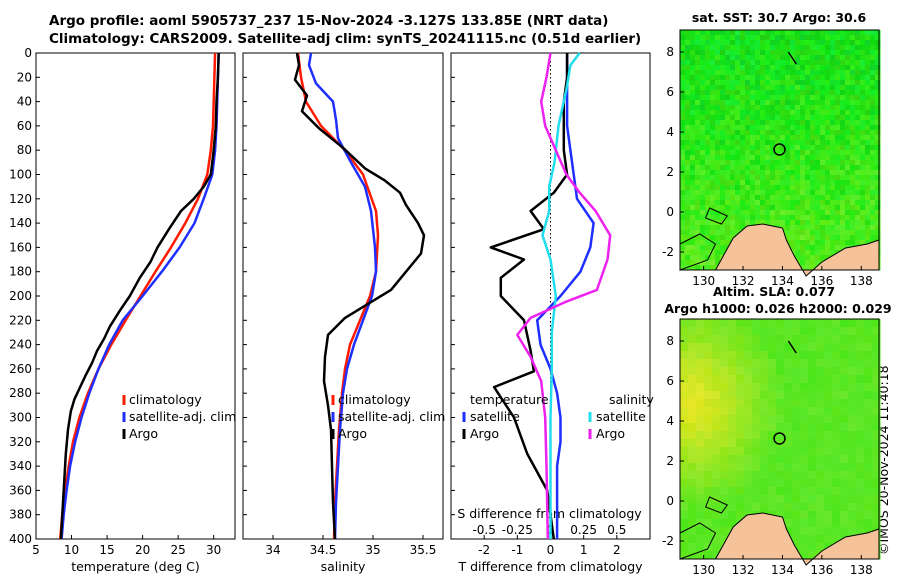  Describe the element at coordinates (716, 216) in the screenshot. I see `island-outline` at that location.